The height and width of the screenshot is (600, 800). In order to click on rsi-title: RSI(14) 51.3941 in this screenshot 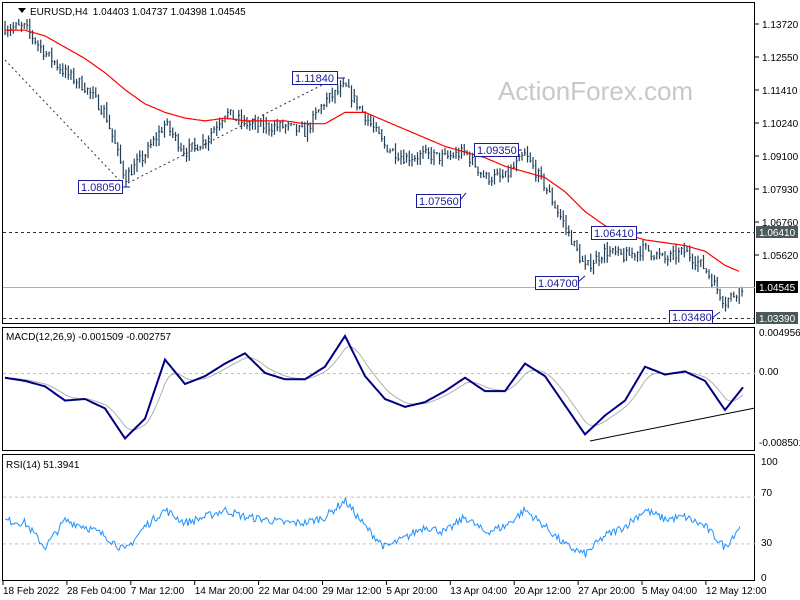, I will do `click(43, 465)`.